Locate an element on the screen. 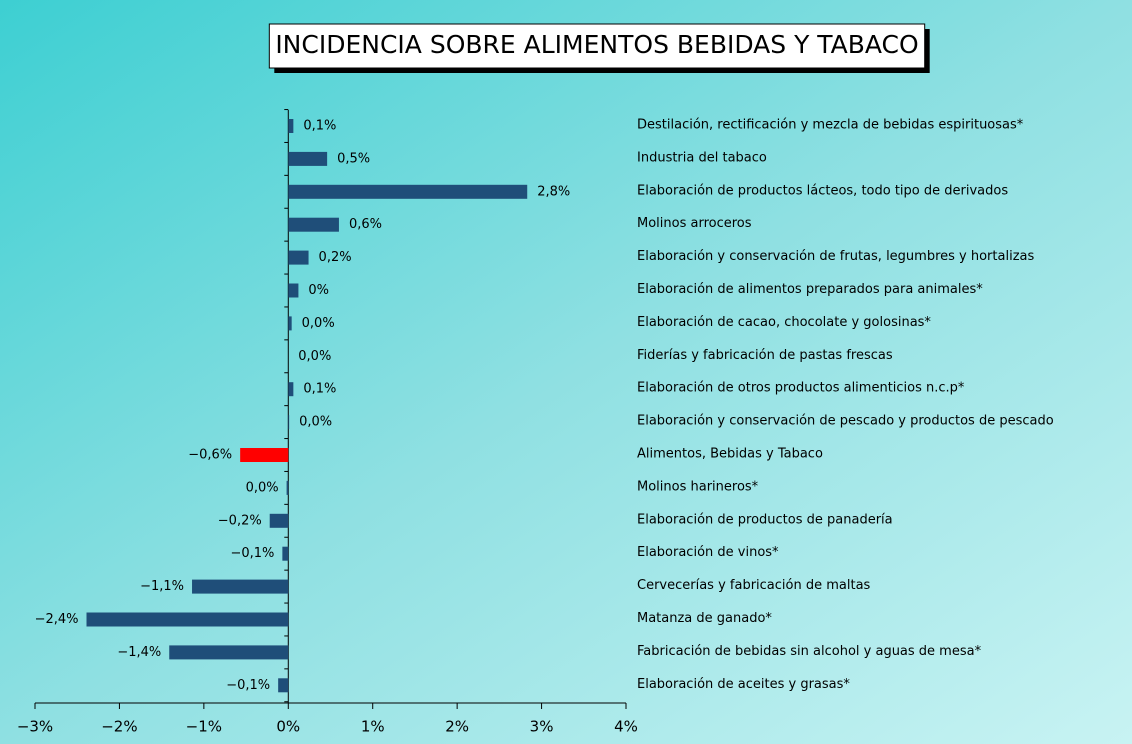 This screenshot has height=744, width=1132. value-label: 0,2% is located at coordinates (335, 257).